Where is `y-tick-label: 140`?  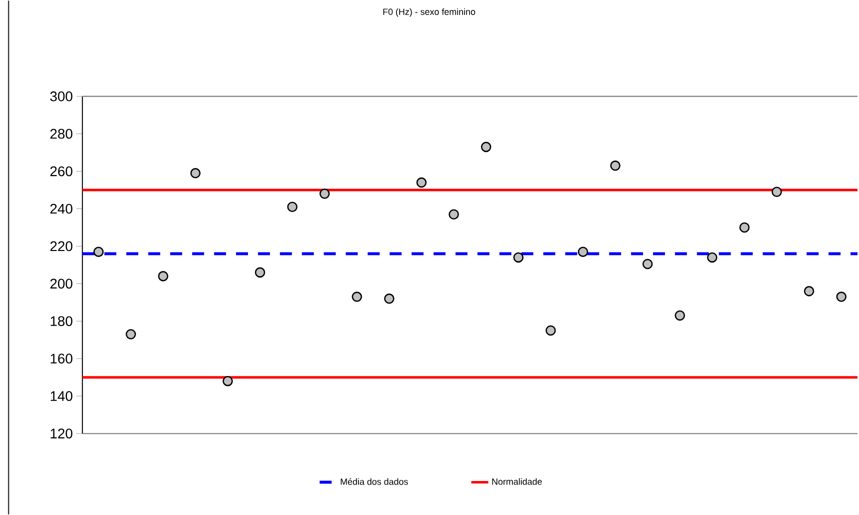 y-tick-label: 140 is located at coordinates (61, 396).